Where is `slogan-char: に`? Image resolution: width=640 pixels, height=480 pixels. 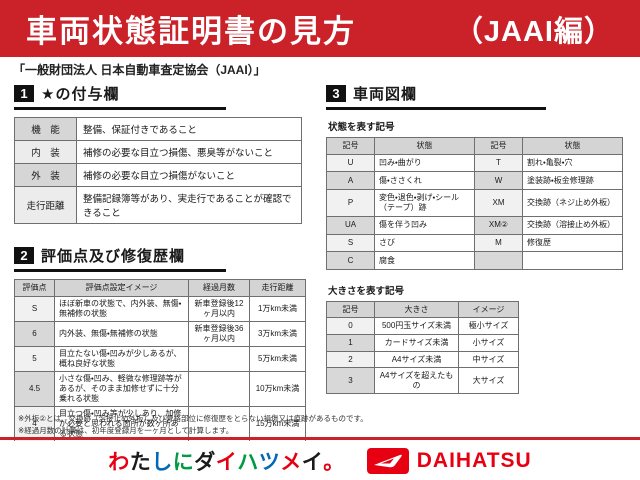
slogan-char: に is located at coordinates (183, 462).